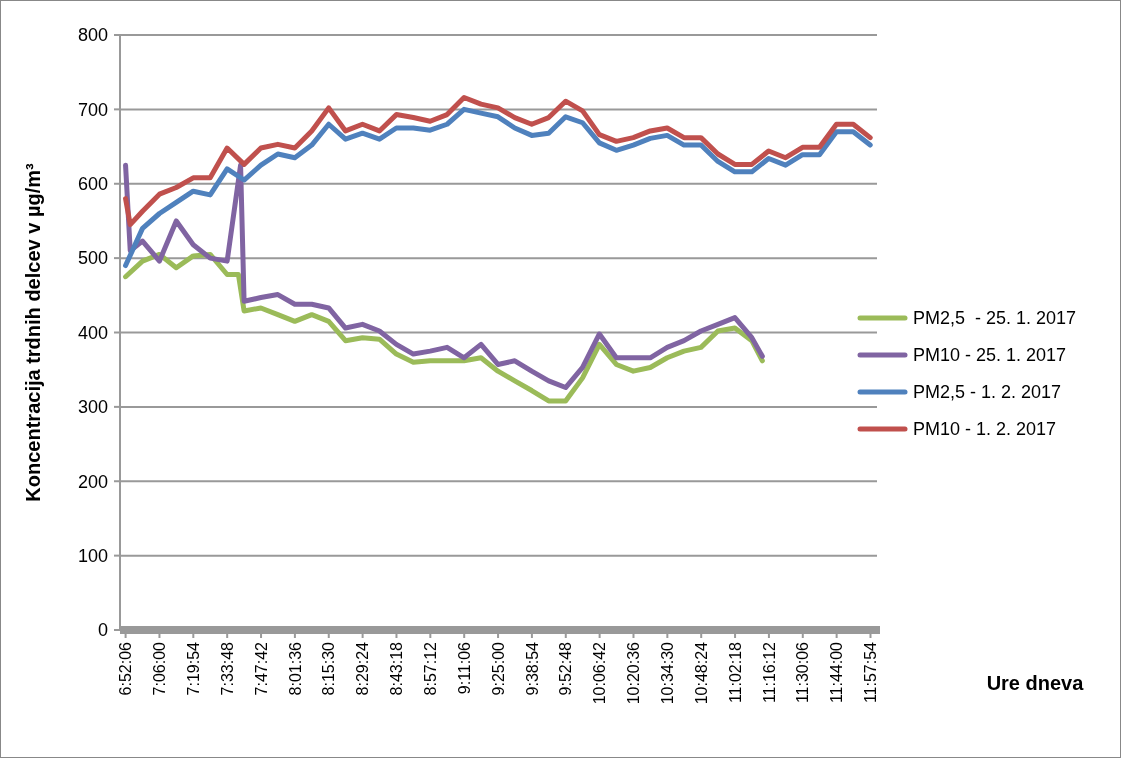  What do you see at coordinates (126, 668) in the screenshot?
I see `x-tick-label: 6:52:06` at bounding box center [126, 668].